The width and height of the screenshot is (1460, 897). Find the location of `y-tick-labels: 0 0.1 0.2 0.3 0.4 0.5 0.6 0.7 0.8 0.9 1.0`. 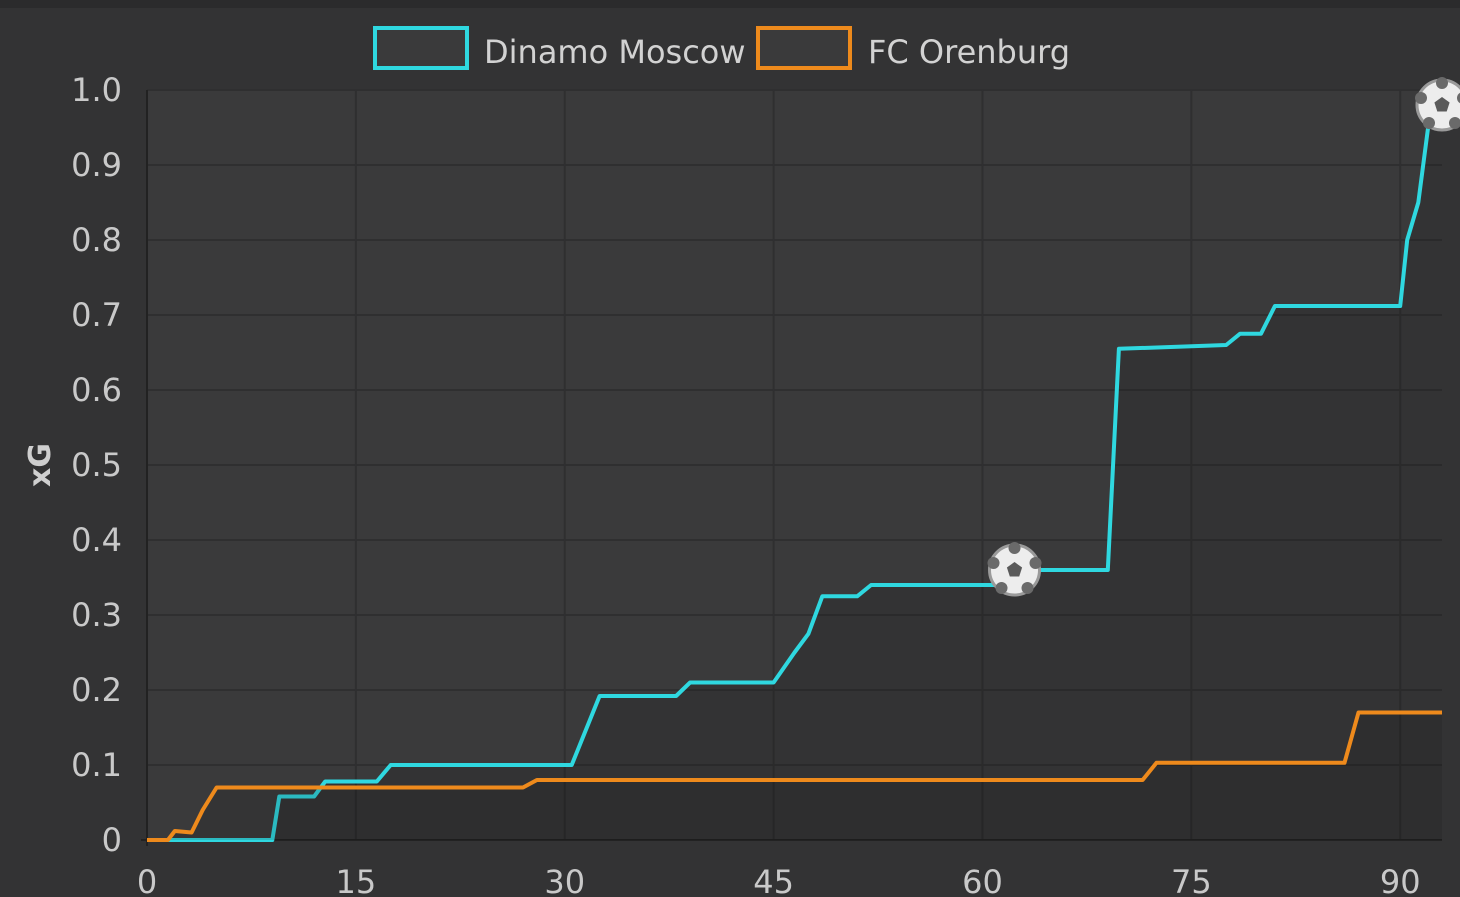

y-tick-labels: 0 0.1 0.2 0.3 0.4 0.5 0.6 0.7 0.8 0.9 1.0 is located at coordinates (96, 465).